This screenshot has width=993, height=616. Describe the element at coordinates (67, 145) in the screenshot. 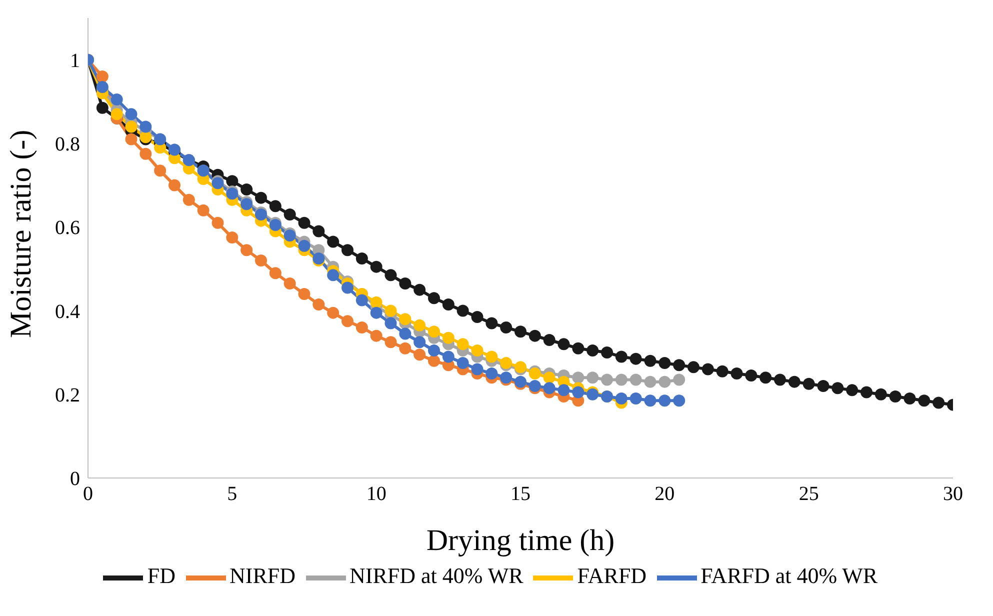

I see `y-tick-label: 0.8` at that location.